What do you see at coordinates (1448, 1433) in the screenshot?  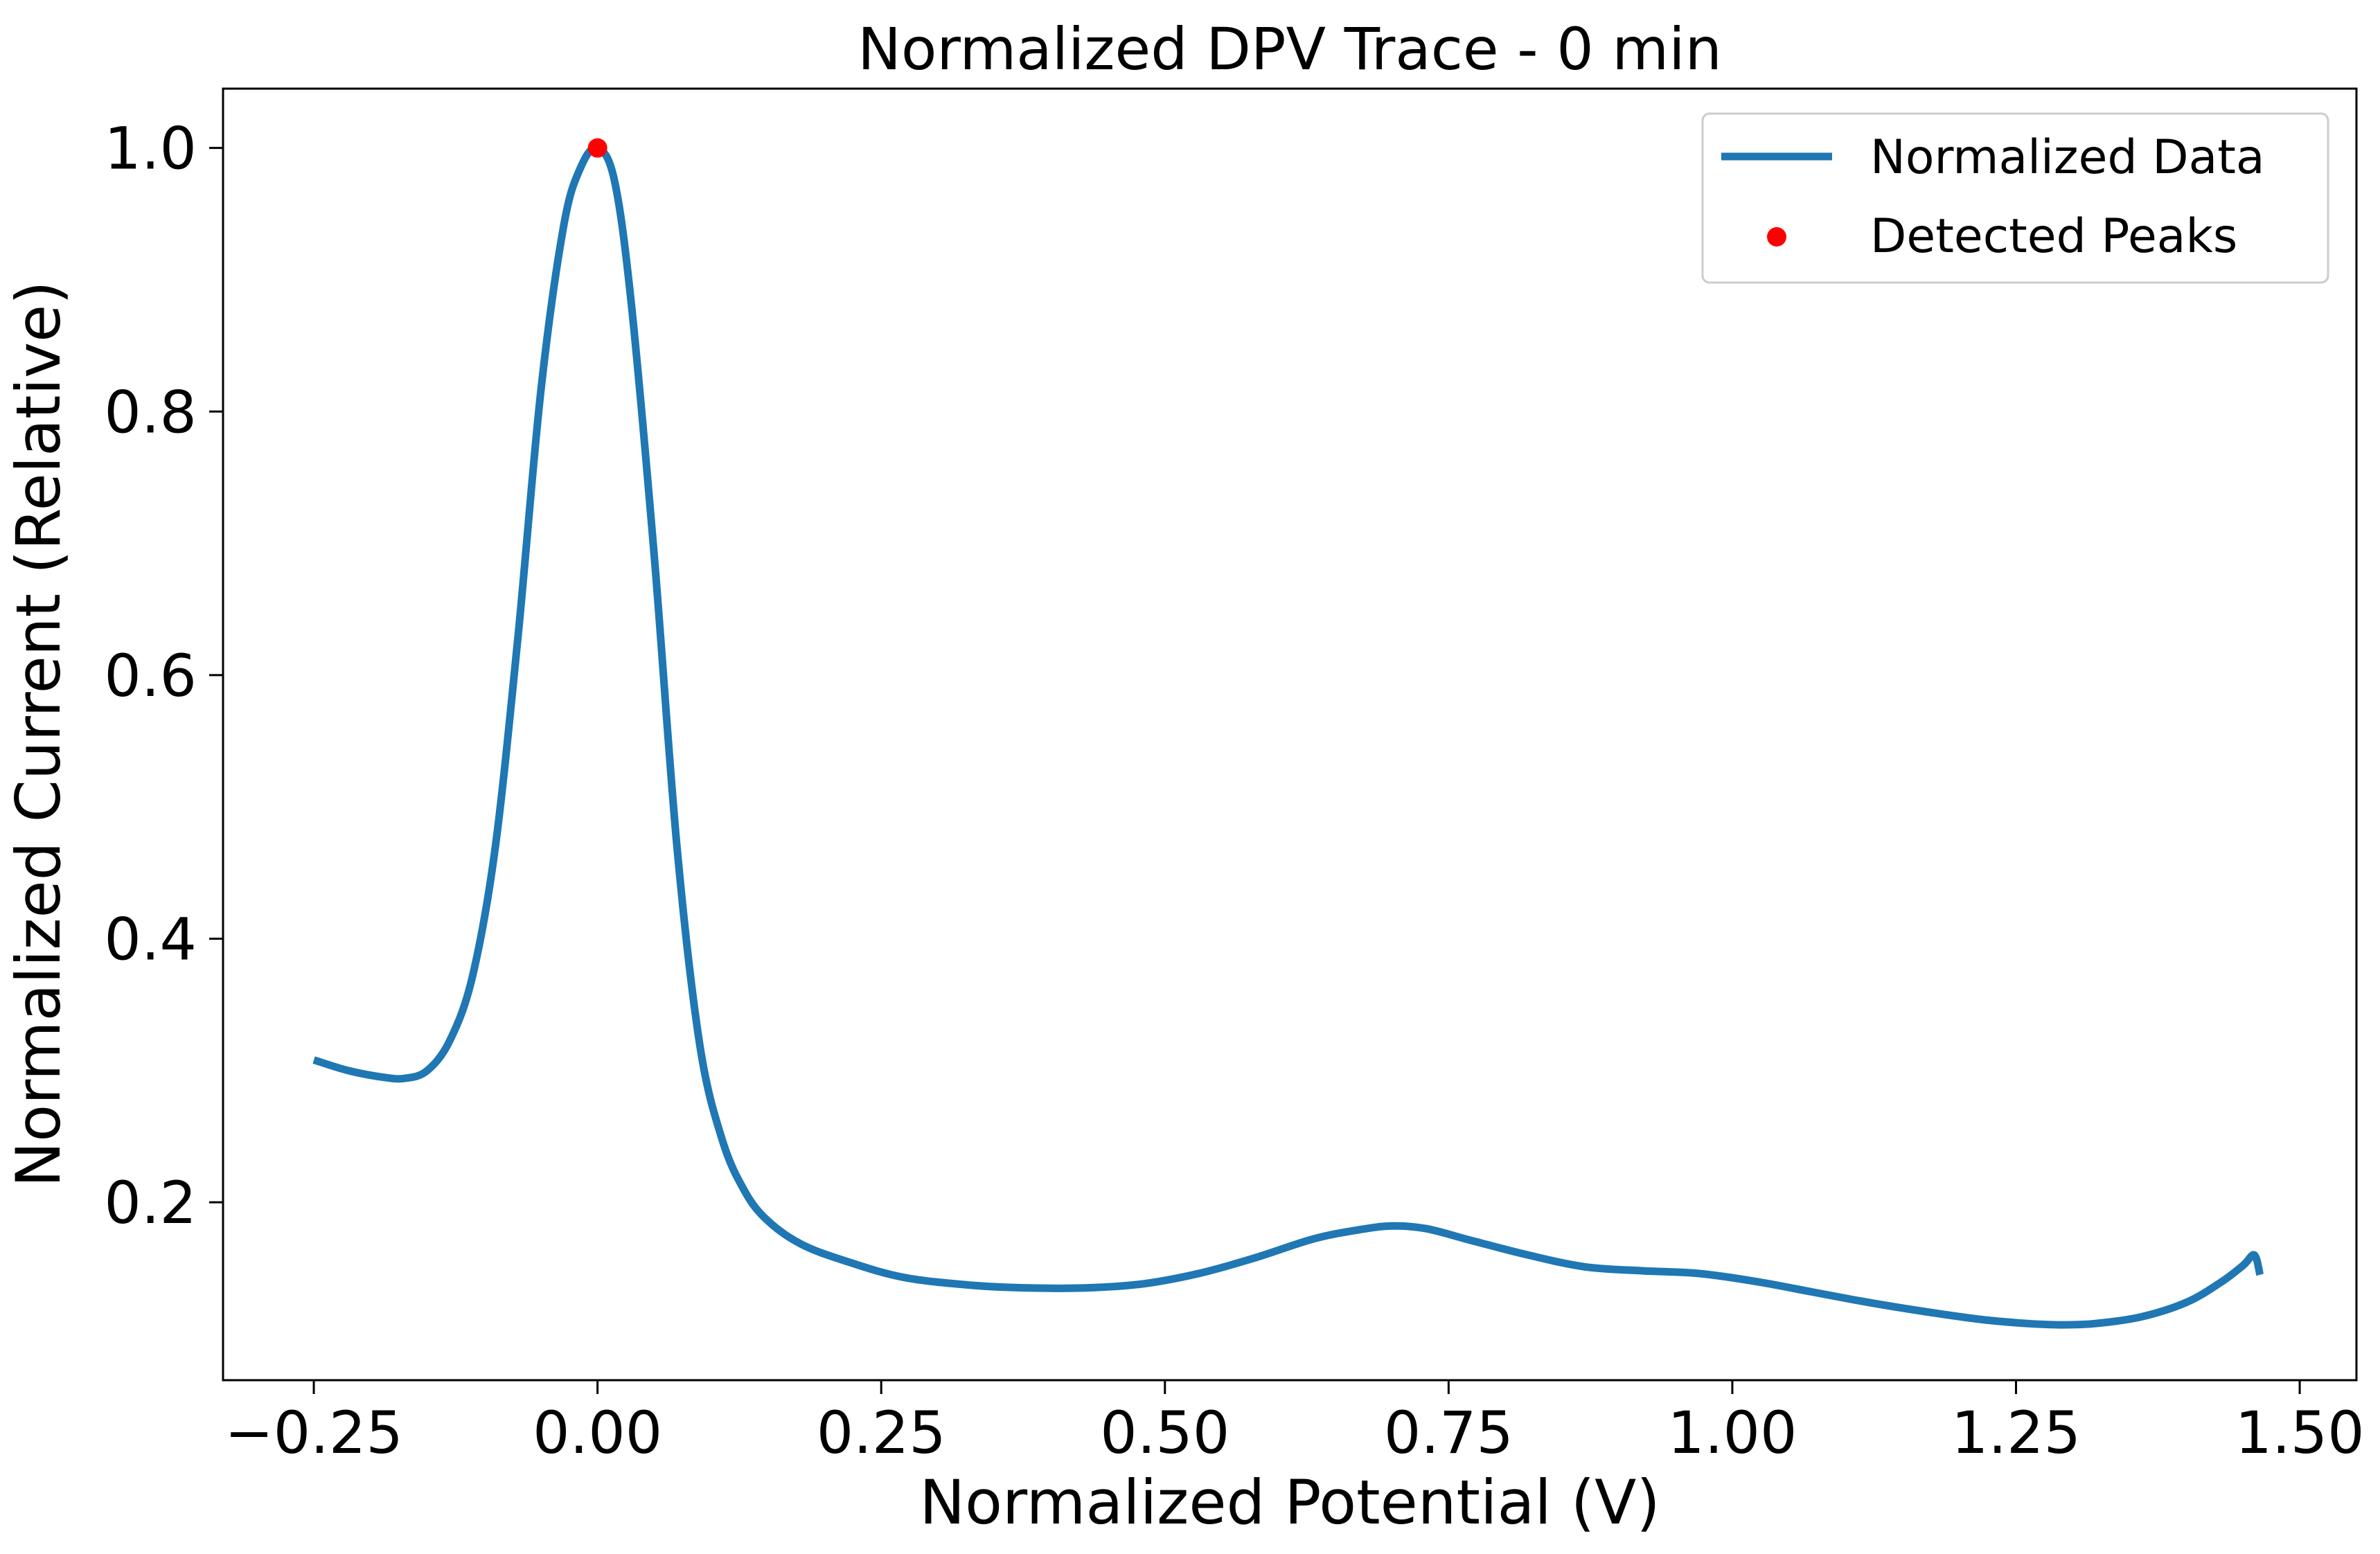 I see `x-tick-label: 0.75` at bounding box center [1448, 1433].